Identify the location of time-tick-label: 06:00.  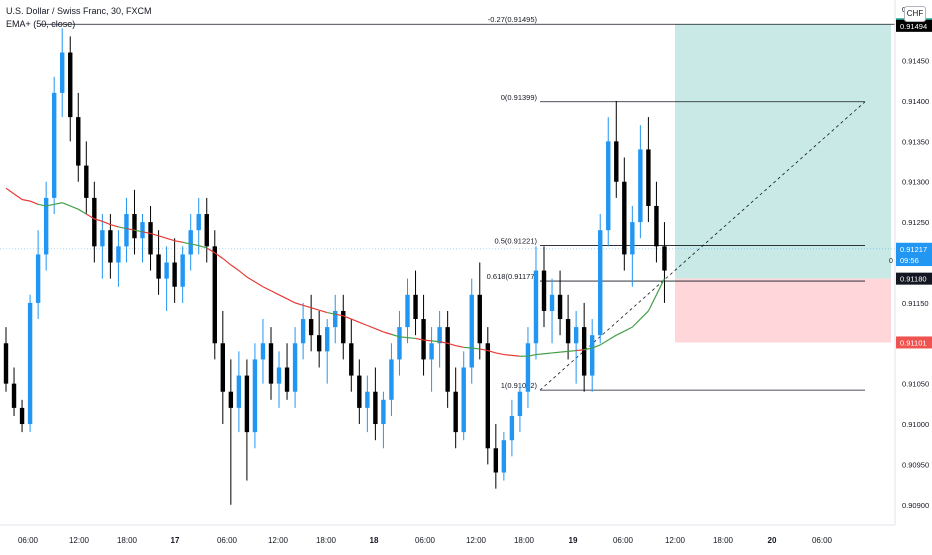
(623, 540).